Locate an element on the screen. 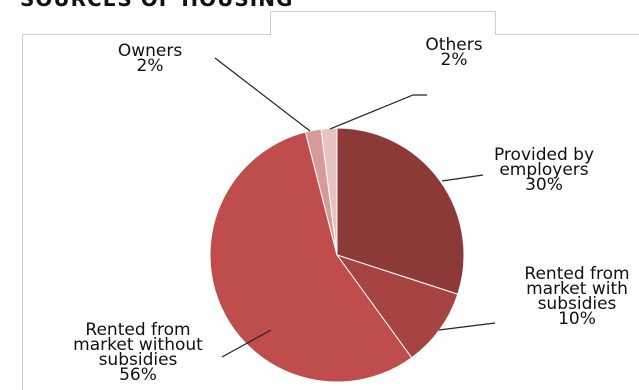 Image resolution: width=639 pixels, height=390 pixels. pie-slice-provided-by-employers is located at coordinates (400, 211).